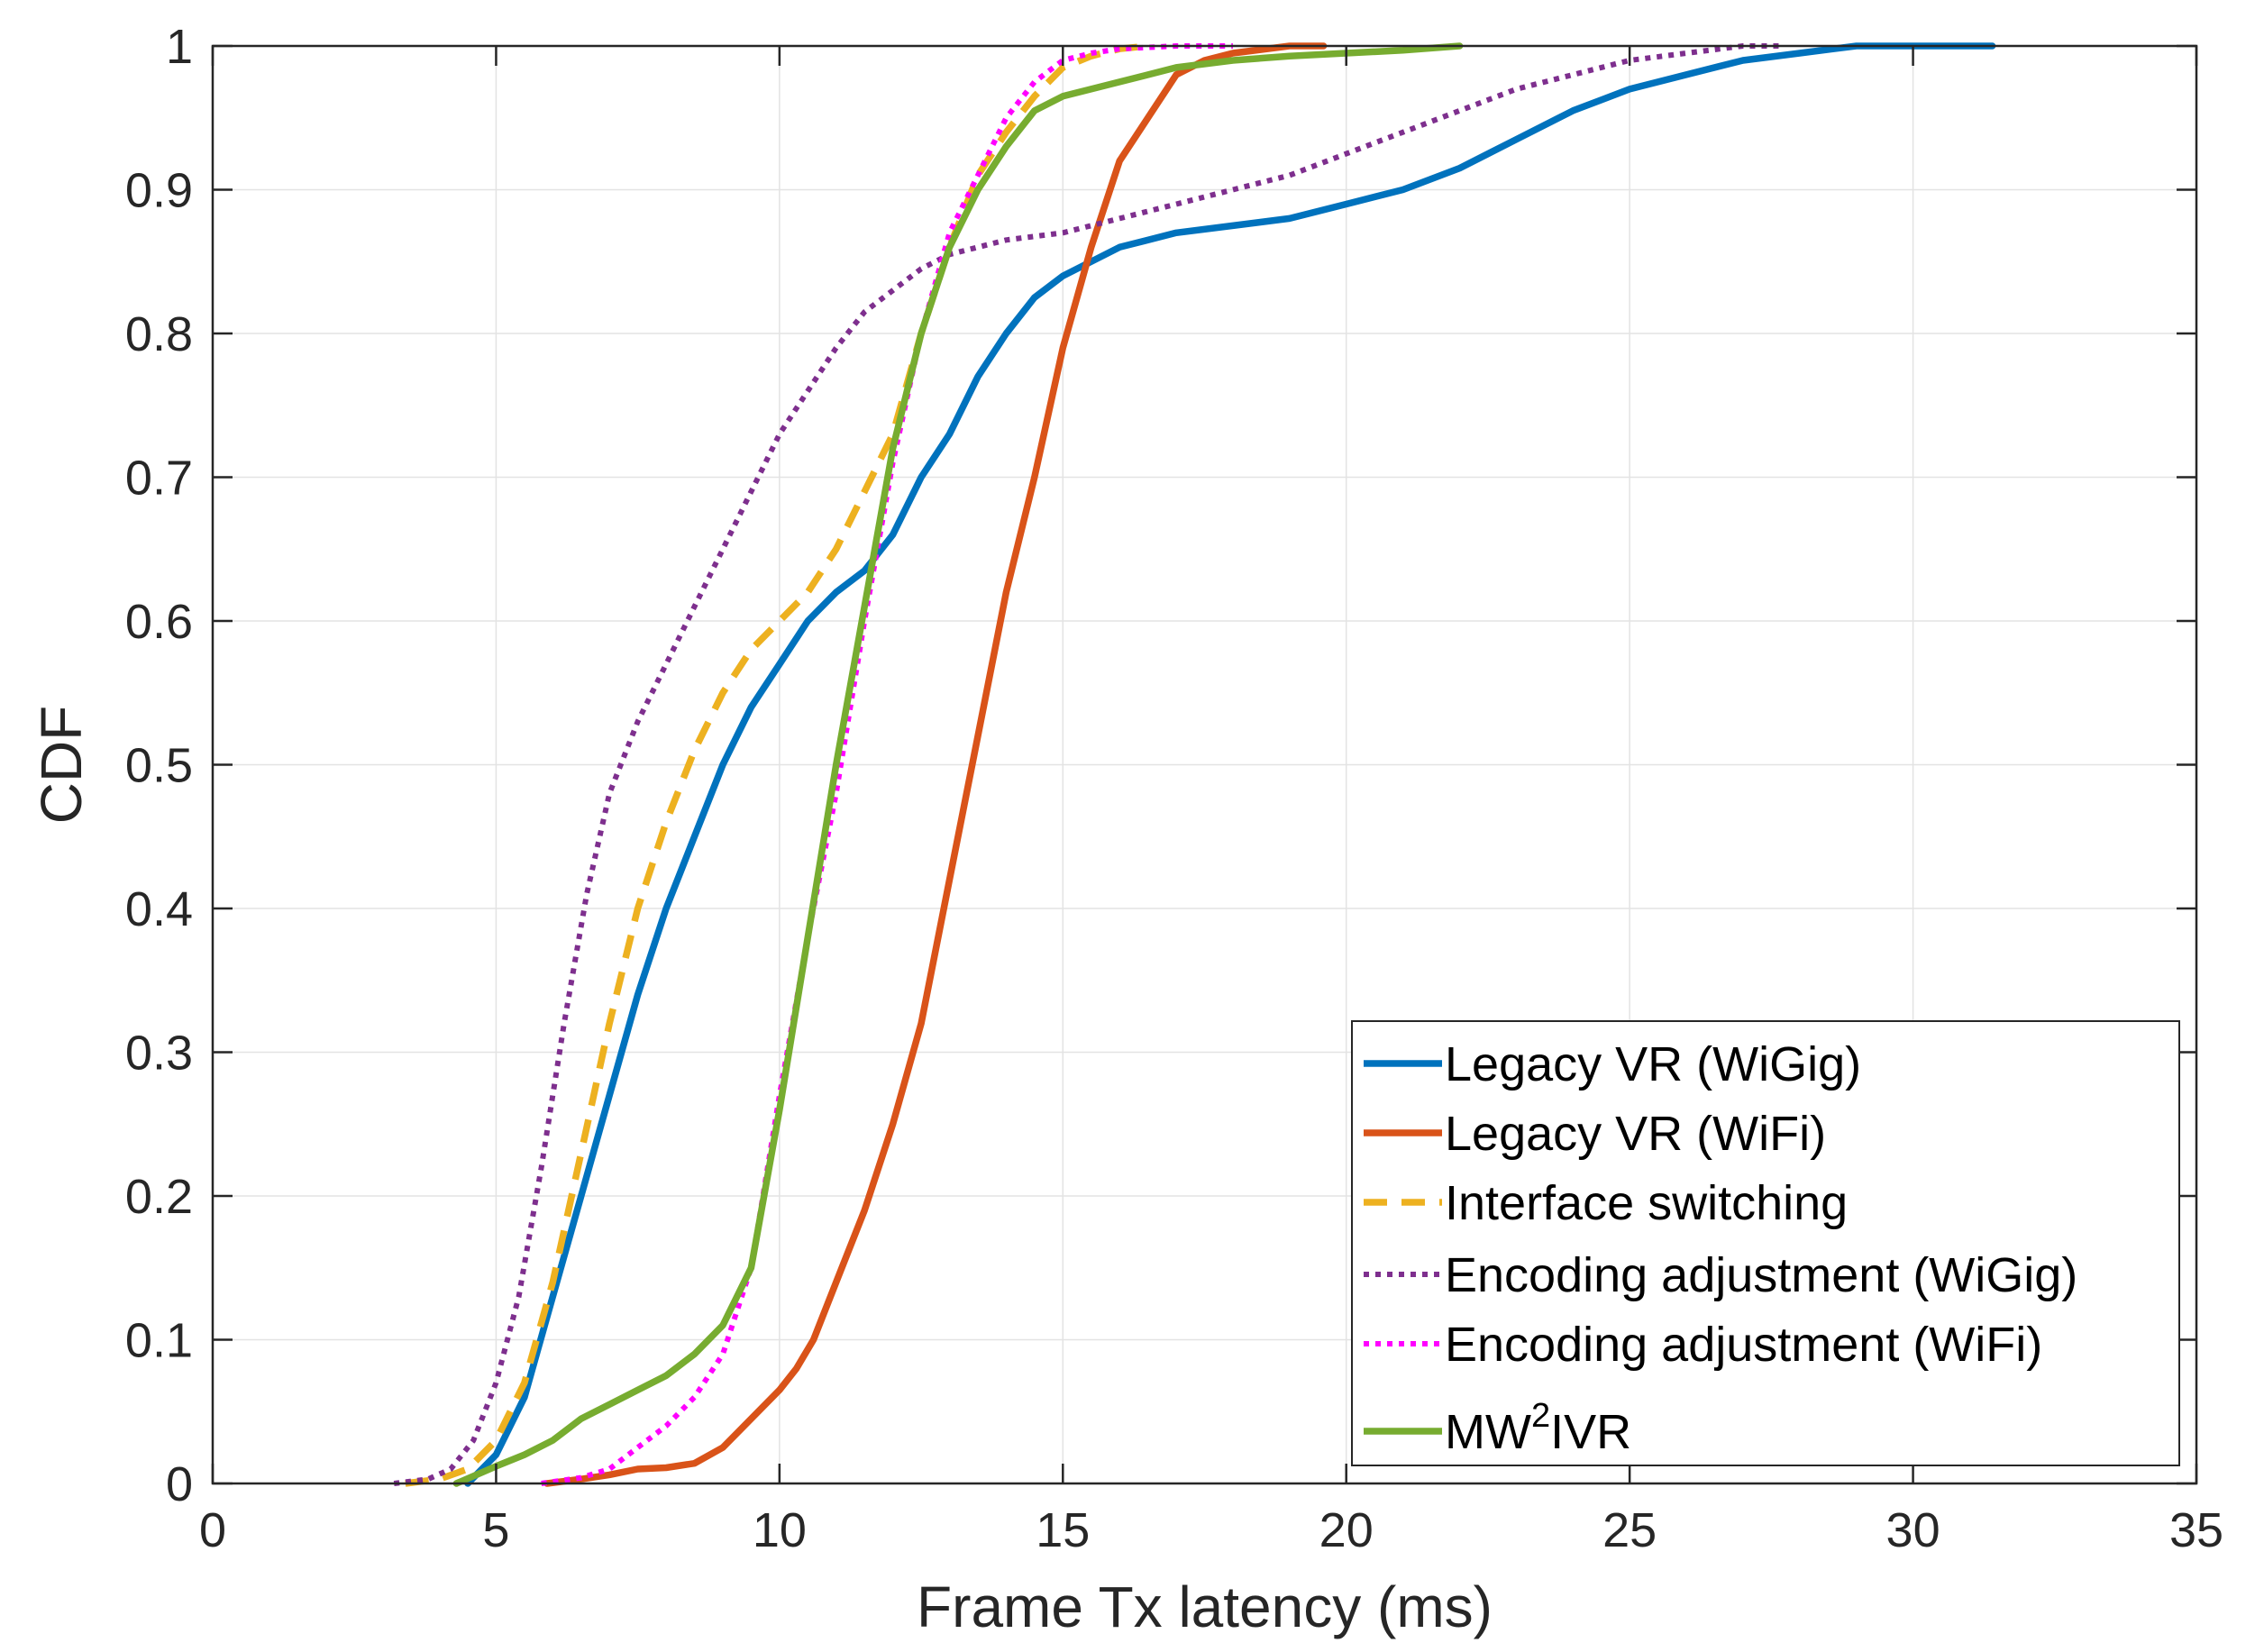  I want to click on legend-label-text: Interface switching, so click(1647, 1203).